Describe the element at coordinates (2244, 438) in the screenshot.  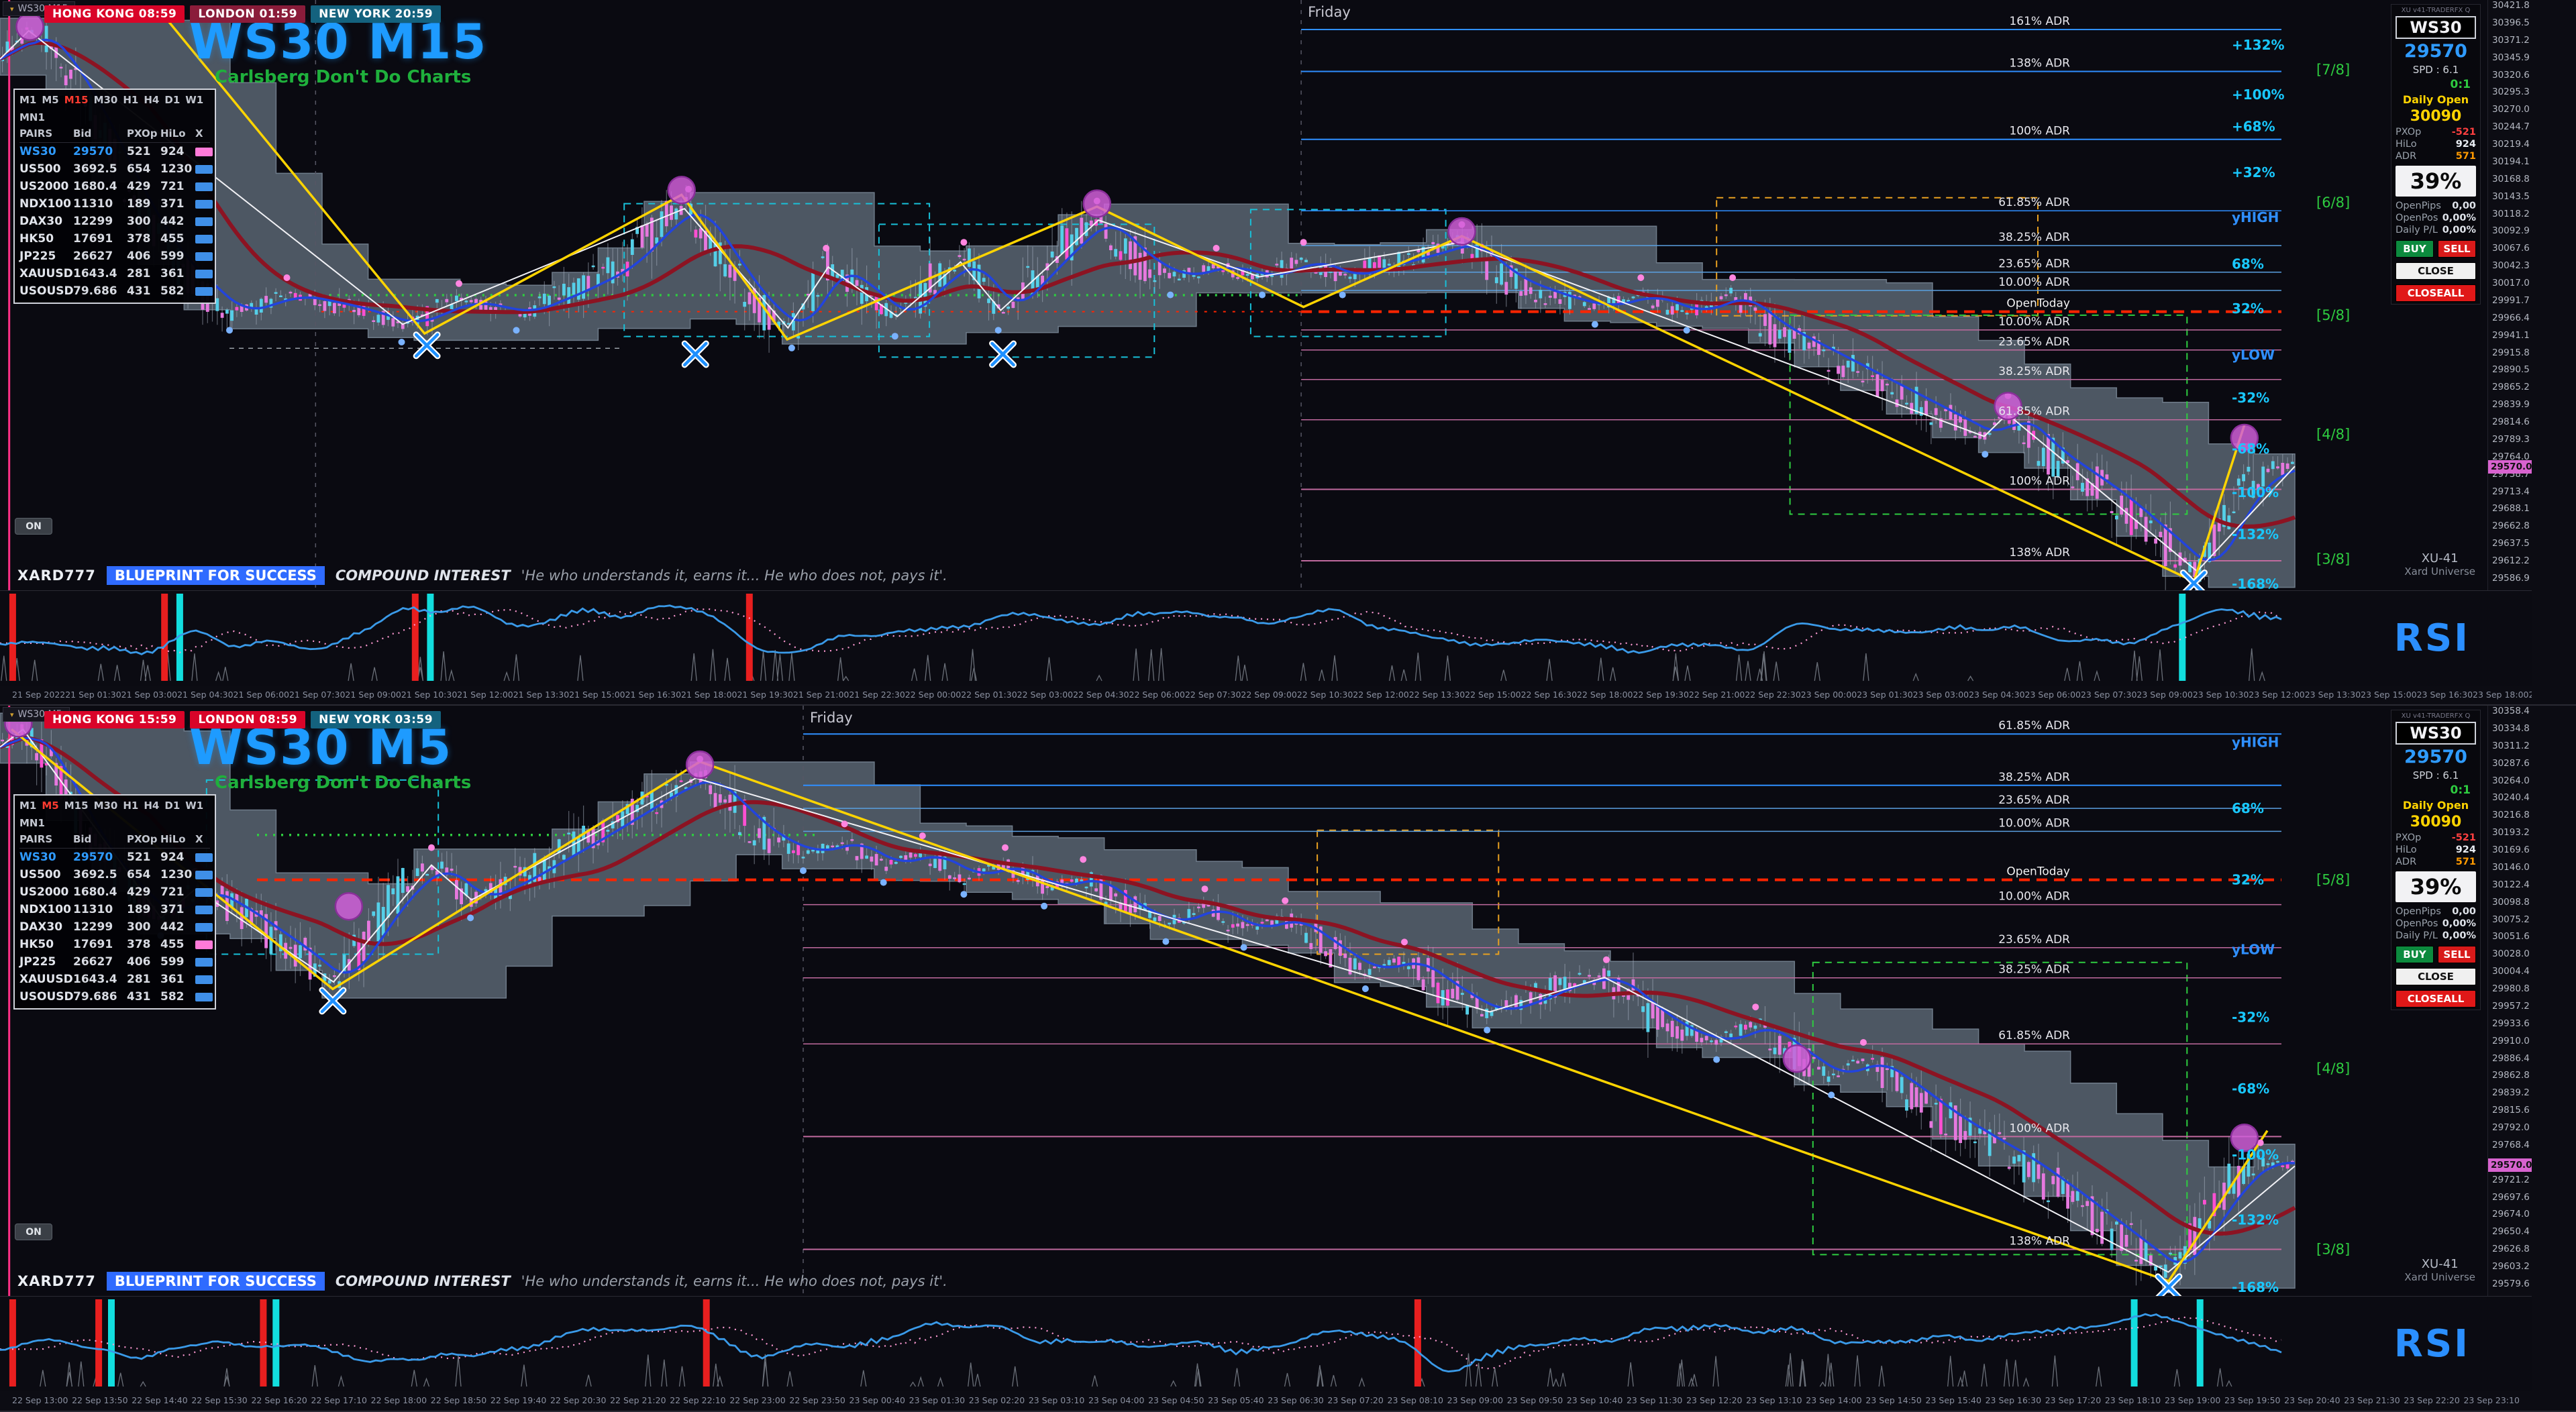
I see `swing-high-marker` at that location.